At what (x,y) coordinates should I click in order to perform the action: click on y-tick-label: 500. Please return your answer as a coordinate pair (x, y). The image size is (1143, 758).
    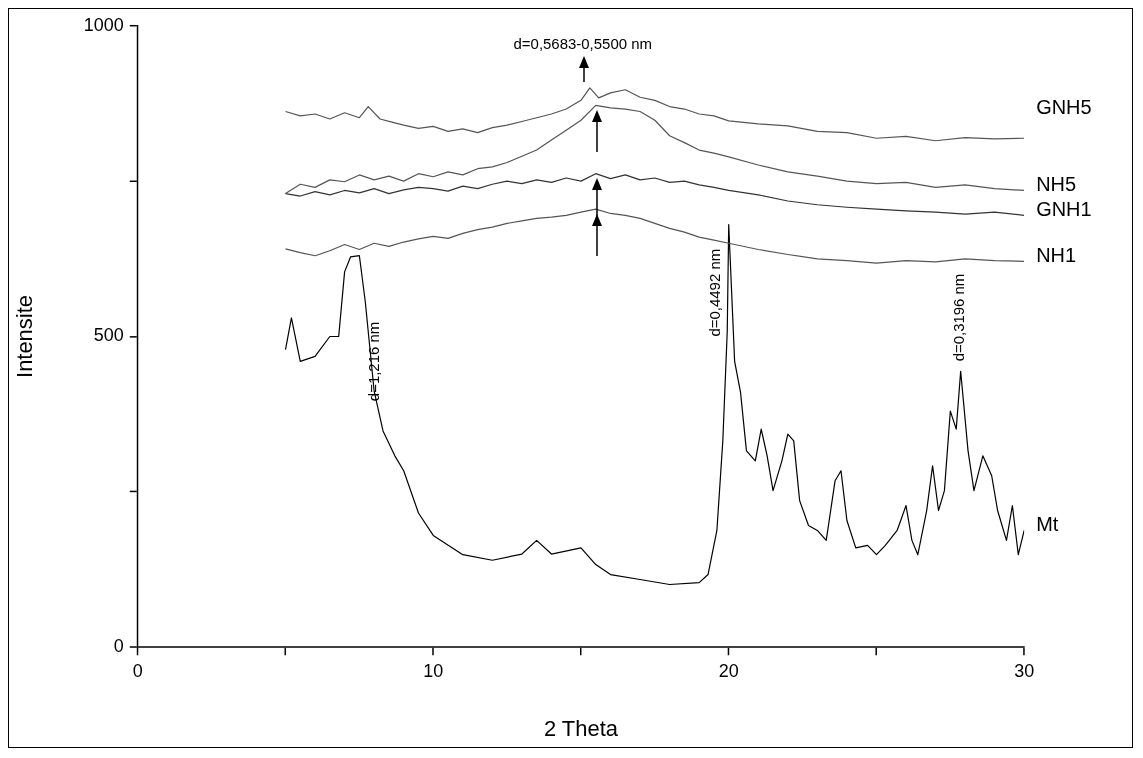
    Looking at the image, I should click on (108, 335).